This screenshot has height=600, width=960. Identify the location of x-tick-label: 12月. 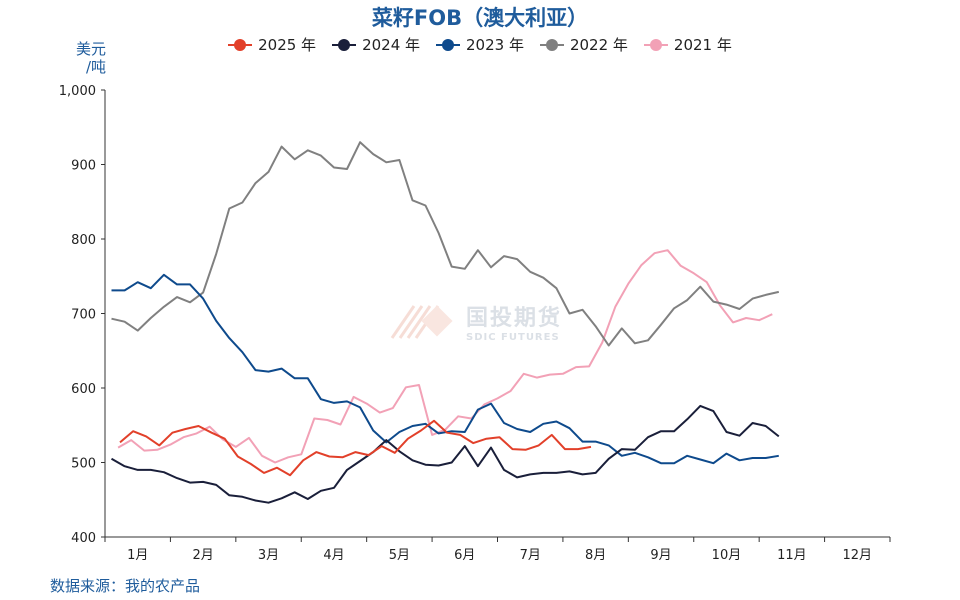
(858, 555).